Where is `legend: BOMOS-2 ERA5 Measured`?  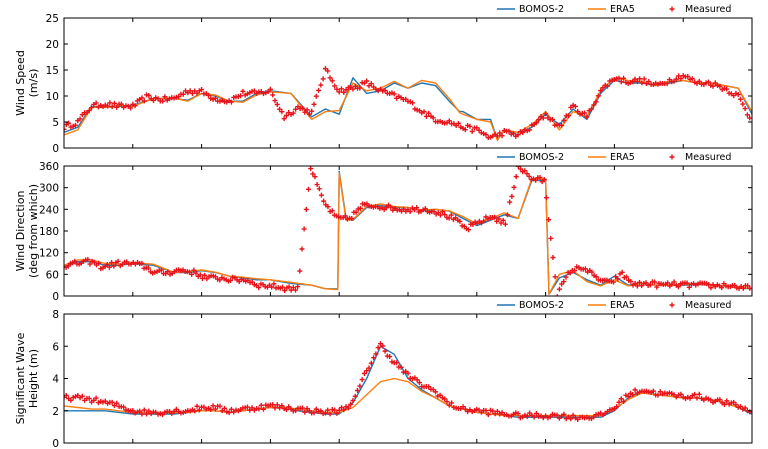 legend: BOMOS-2 ERA5 Measured is located at coordinates (614, 9).